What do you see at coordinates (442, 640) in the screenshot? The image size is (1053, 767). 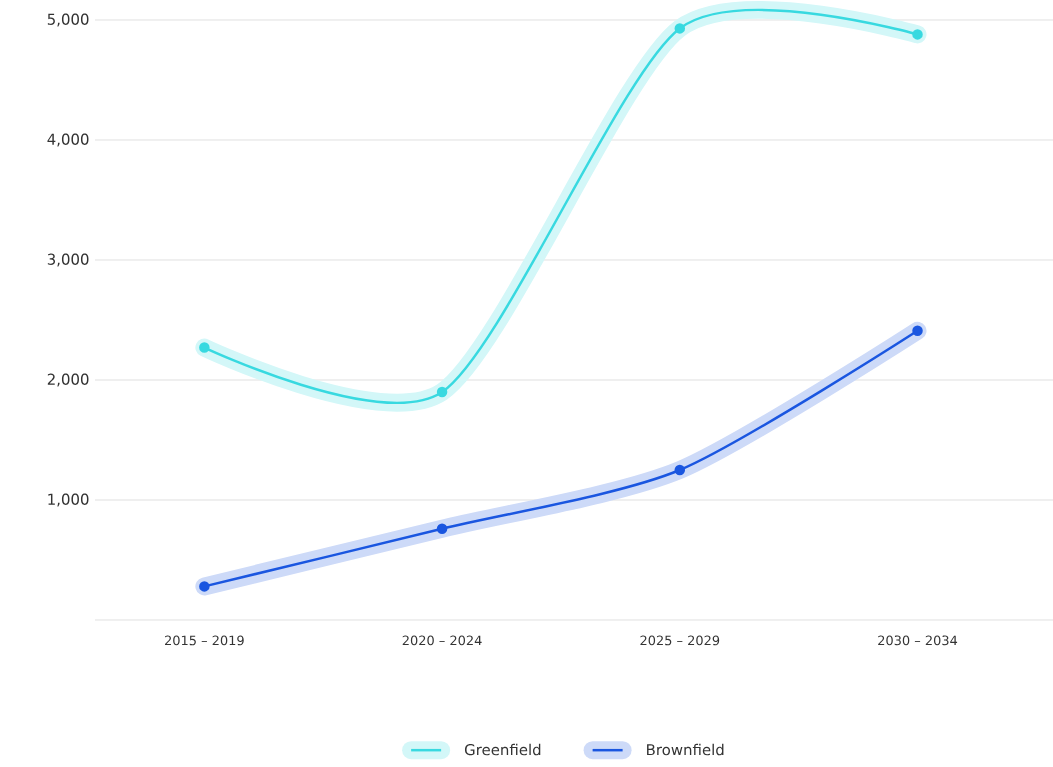 I see `x-tick-label: 2020 – 2024` at bounding box center [442, 640].